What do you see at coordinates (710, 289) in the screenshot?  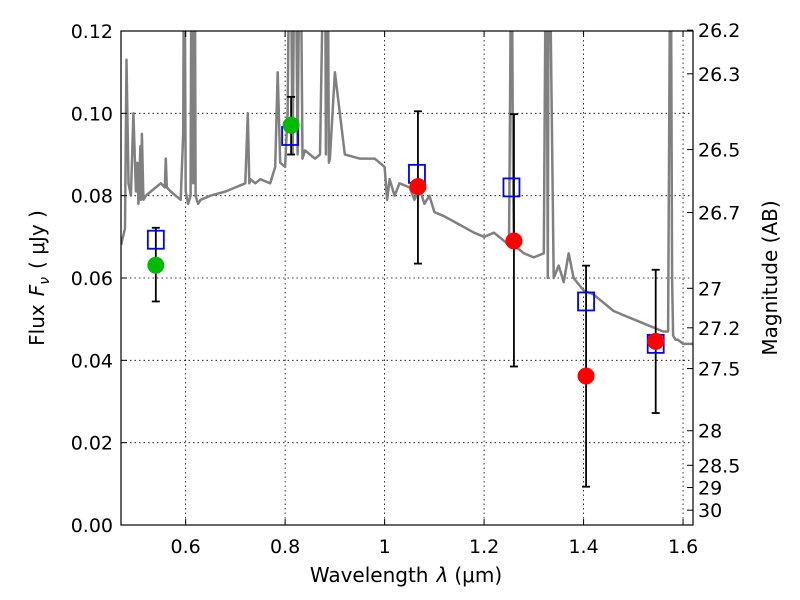 I see `y2-tick-label: 27` at bounding box center [710, 289].